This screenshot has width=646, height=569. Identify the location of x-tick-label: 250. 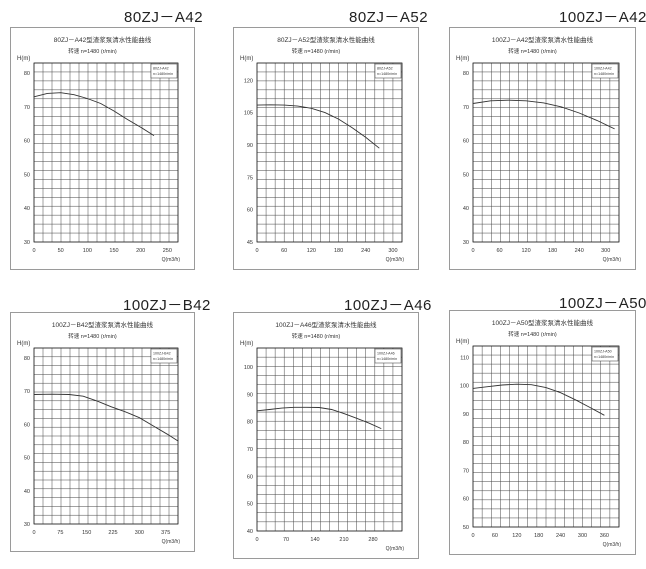
(167, 251).